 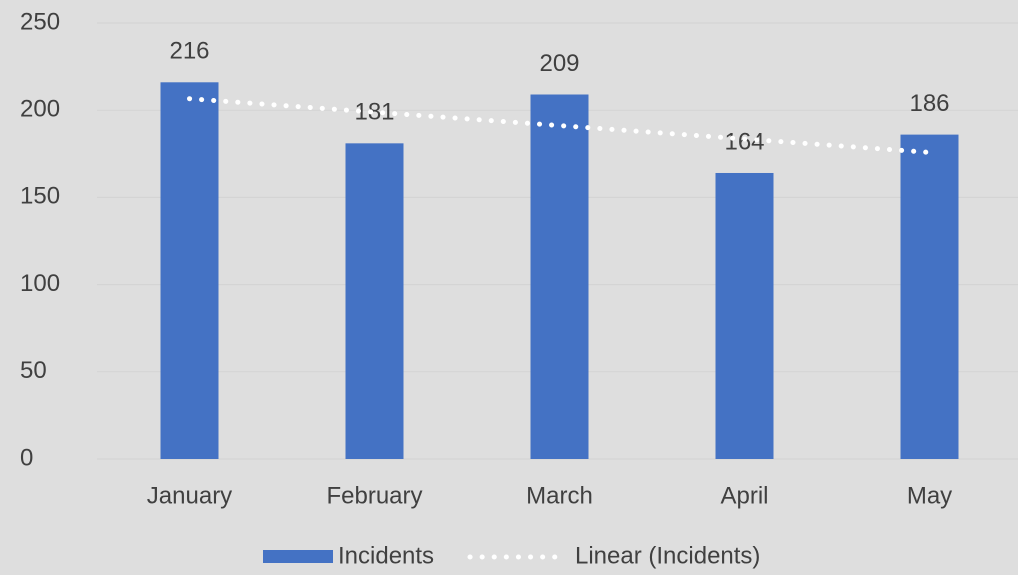 I want to click on y-tick-label: 0, so click(x=26, y=457).